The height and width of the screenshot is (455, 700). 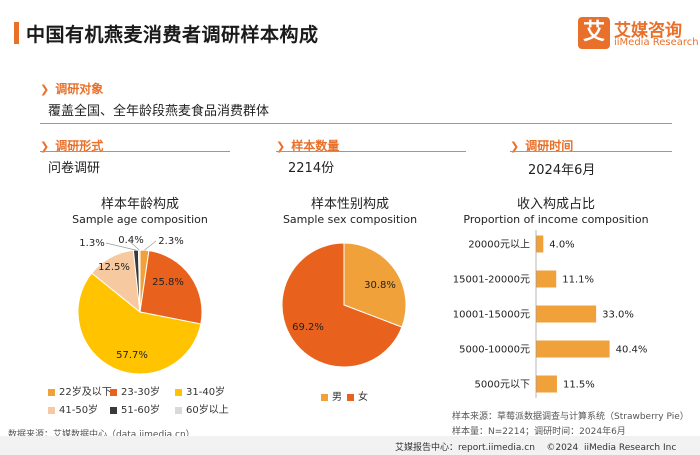 I want to click on bar-category-label: 10001-15000元, so click(x=491, y=315).